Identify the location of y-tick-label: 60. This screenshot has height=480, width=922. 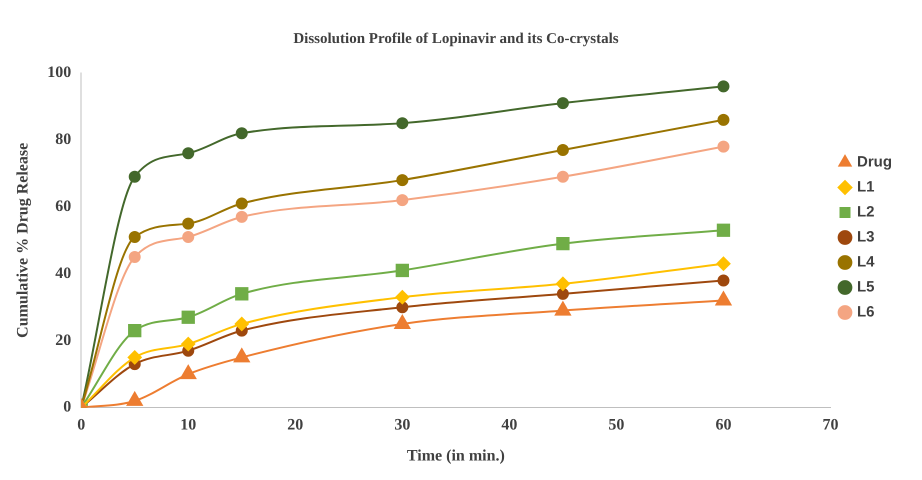
(63, 206).